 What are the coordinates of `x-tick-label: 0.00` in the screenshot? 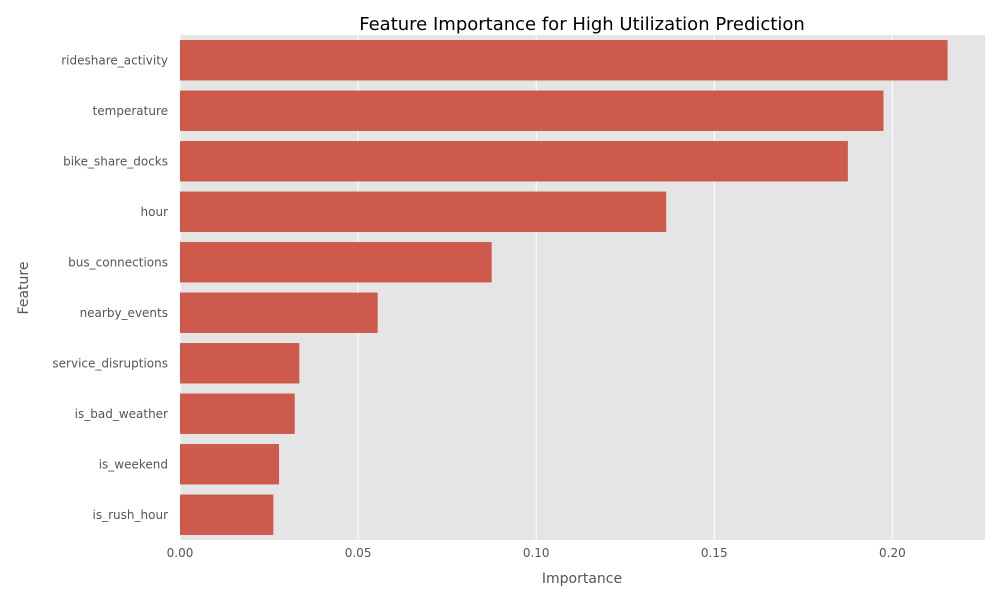 It's located at (180, 553).